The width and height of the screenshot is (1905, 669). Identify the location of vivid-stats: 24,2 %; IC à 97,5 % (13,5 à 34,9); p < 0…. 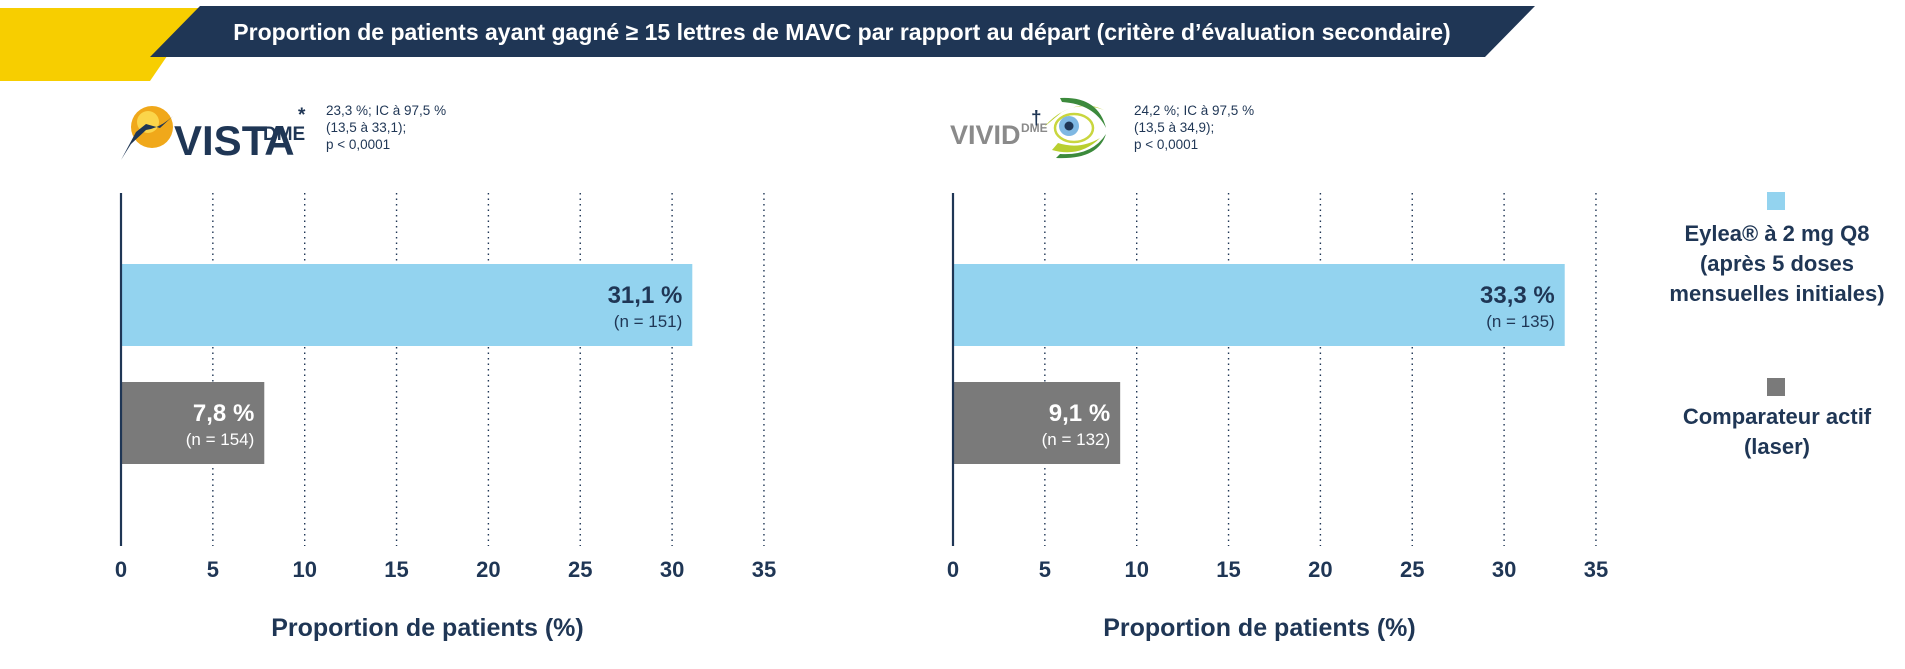
(1194, 127).